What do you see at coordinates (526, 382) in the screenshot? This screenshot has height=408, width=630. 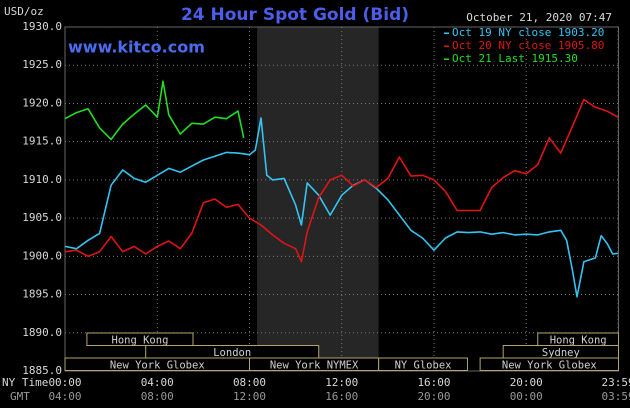 I see `x-tick-label: 20:00` at bounding box center [526, 382].